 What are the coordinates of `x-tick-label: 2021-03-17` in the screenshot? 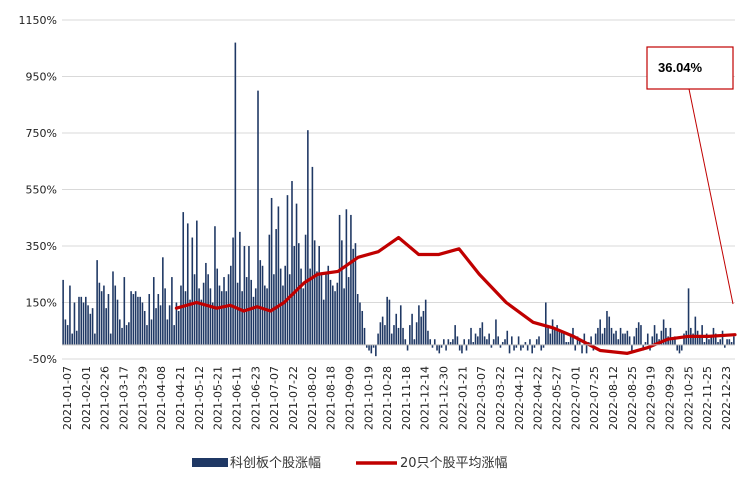 It's located at (123, 398).